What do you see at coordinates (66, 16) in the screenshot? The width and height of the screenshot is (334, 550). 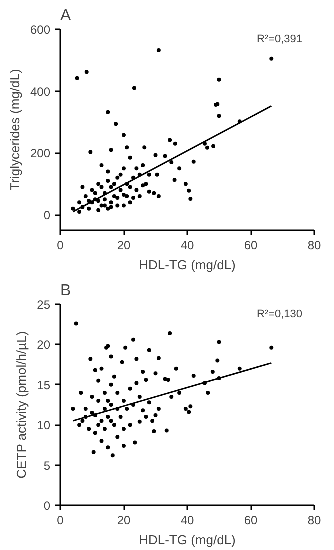 I see `chart-title: A` at bounding box center [66, 16].